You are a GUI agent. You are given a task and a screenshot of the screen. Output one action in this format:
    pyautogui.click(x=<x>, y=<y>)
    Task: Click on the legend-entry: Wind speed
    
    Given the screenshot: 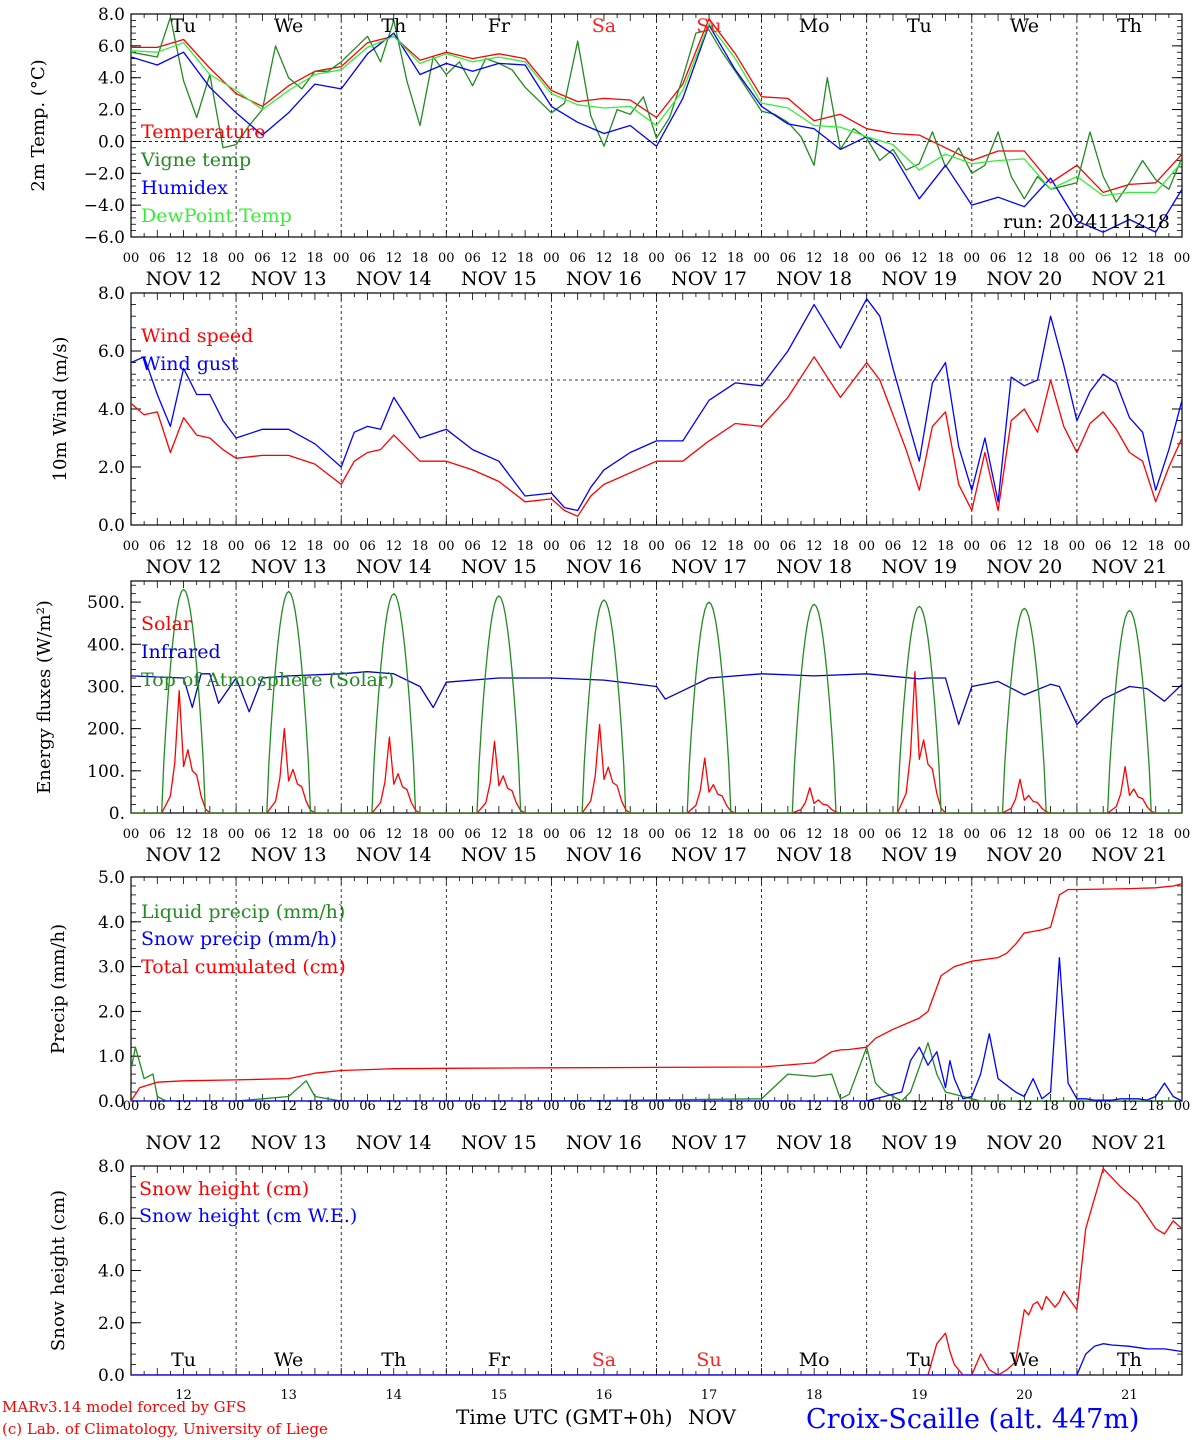 What is the action you would take?
    pyautogui.click(x=197, y=336)
    